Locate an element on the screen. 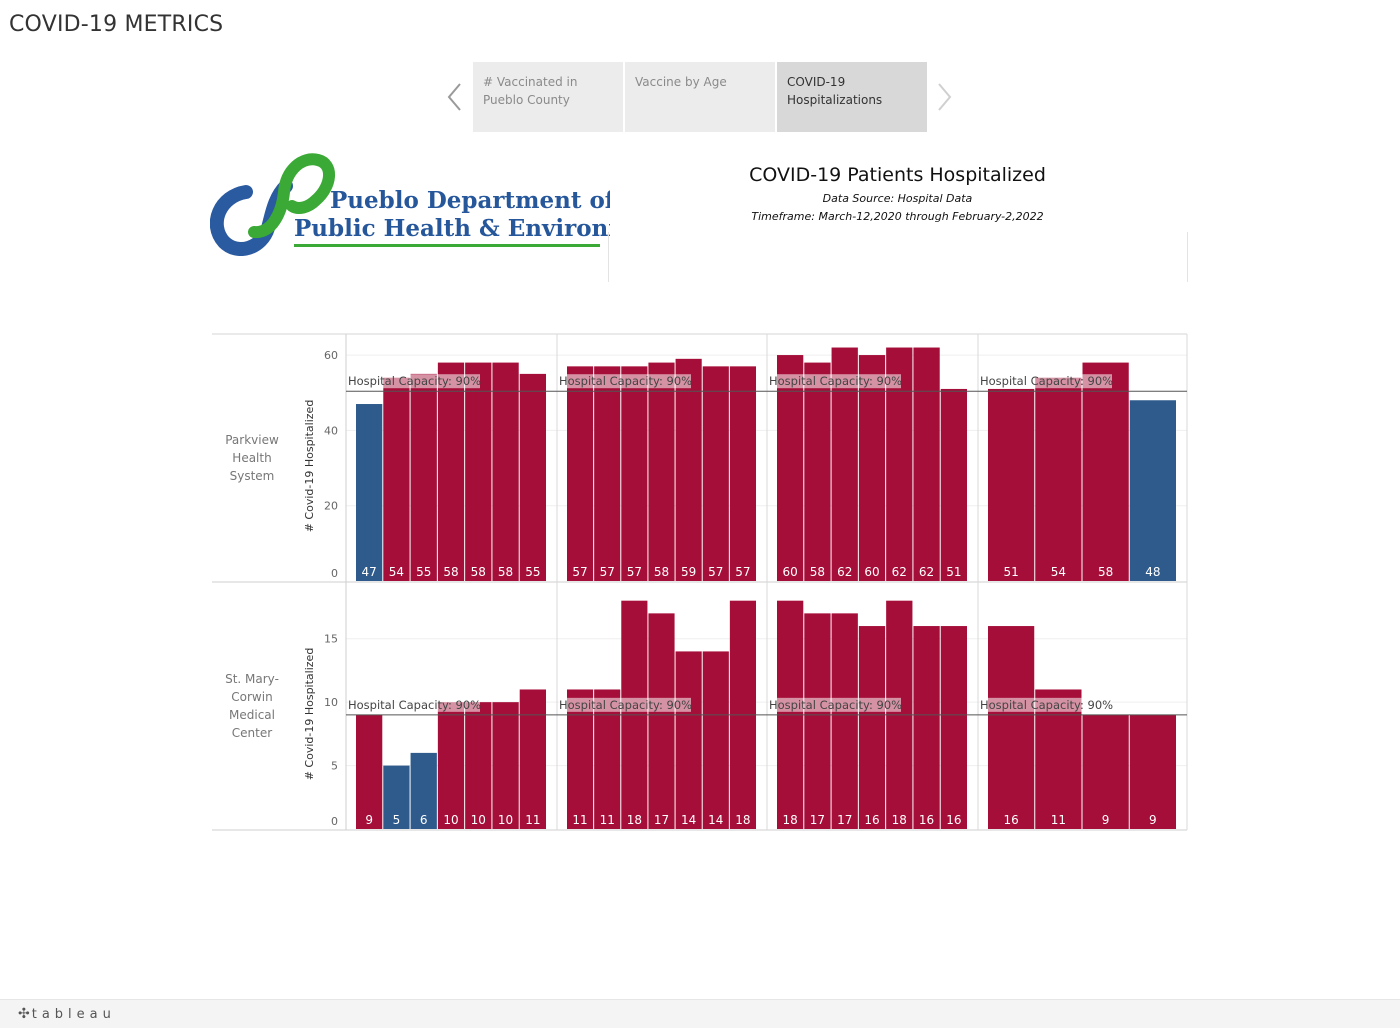  logo-line1: Pueblo Department of is located at coordinates (470, 200).